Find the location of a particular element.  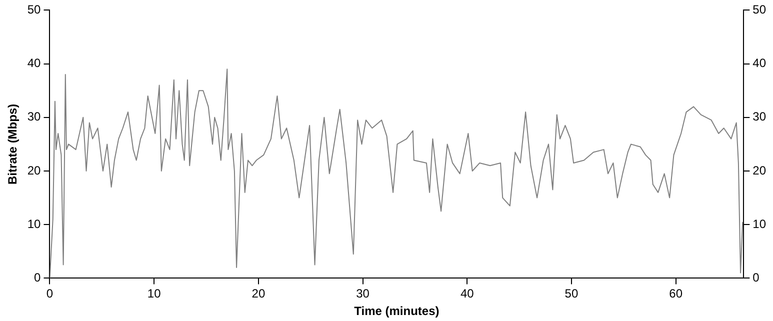

x-tick-label: 0 is located at coordinates (50, 293).